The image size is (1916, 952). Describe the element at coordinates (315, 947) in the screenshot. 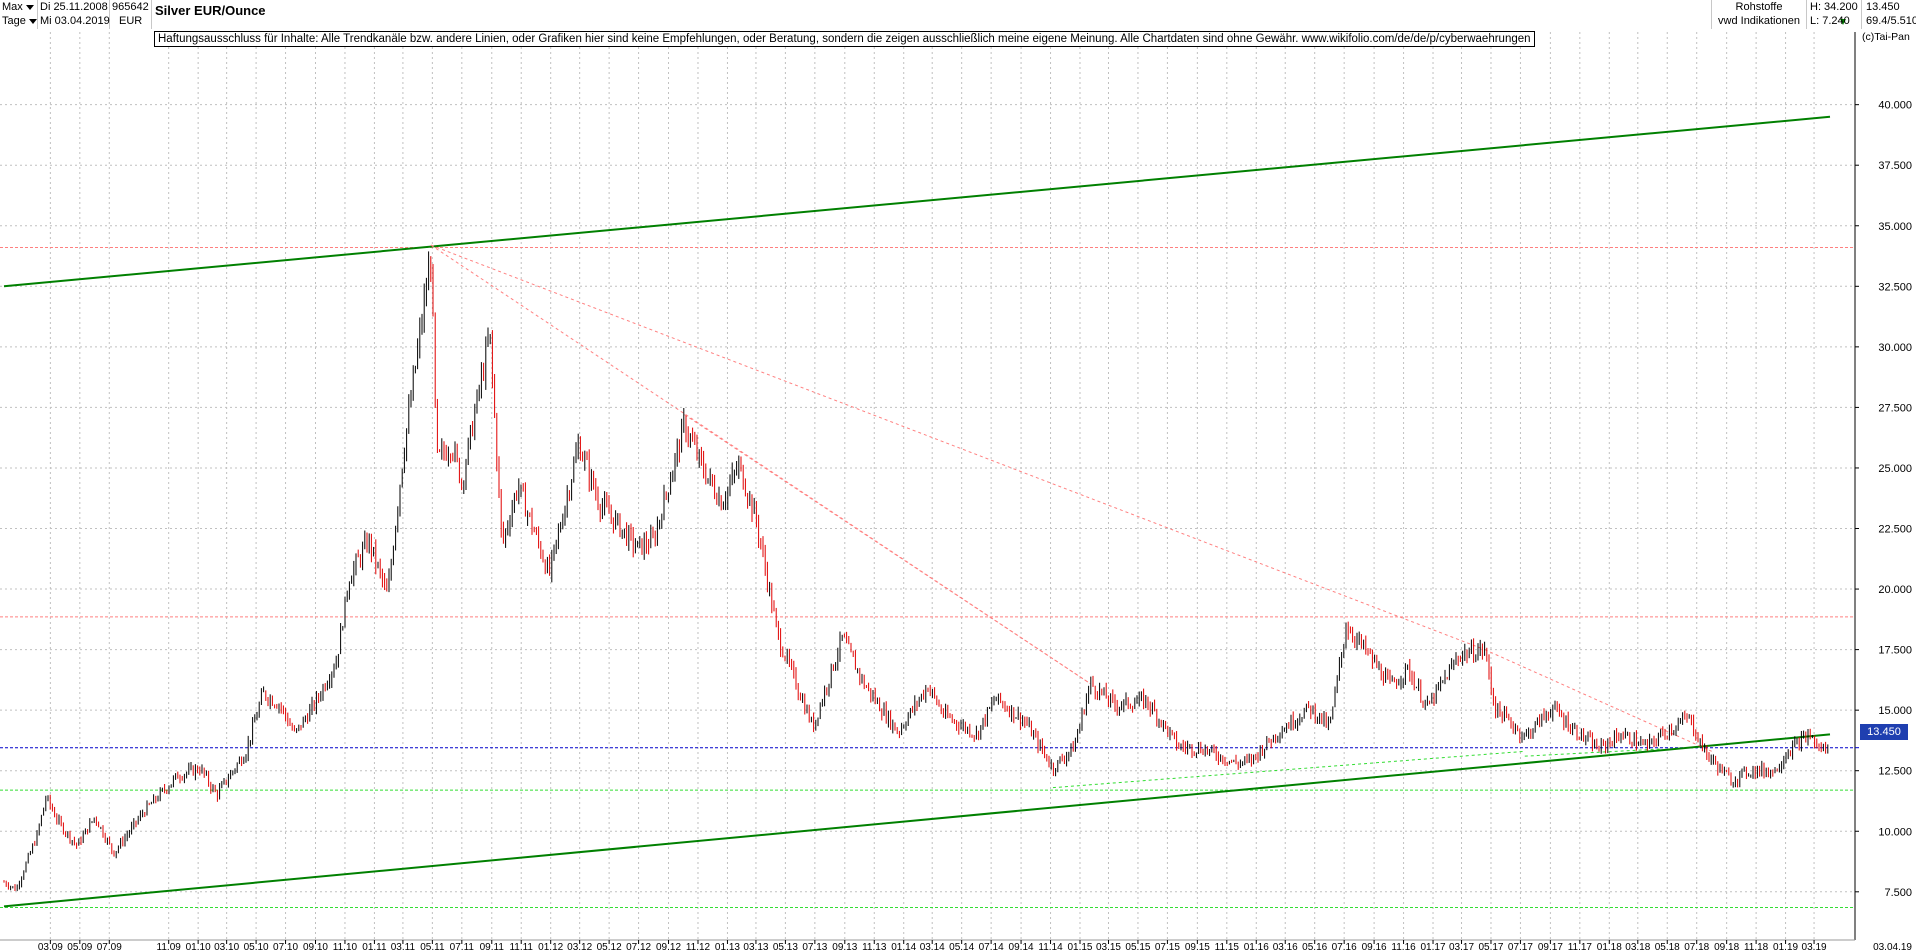

I see `x-tick-label: 09.10` at that location.